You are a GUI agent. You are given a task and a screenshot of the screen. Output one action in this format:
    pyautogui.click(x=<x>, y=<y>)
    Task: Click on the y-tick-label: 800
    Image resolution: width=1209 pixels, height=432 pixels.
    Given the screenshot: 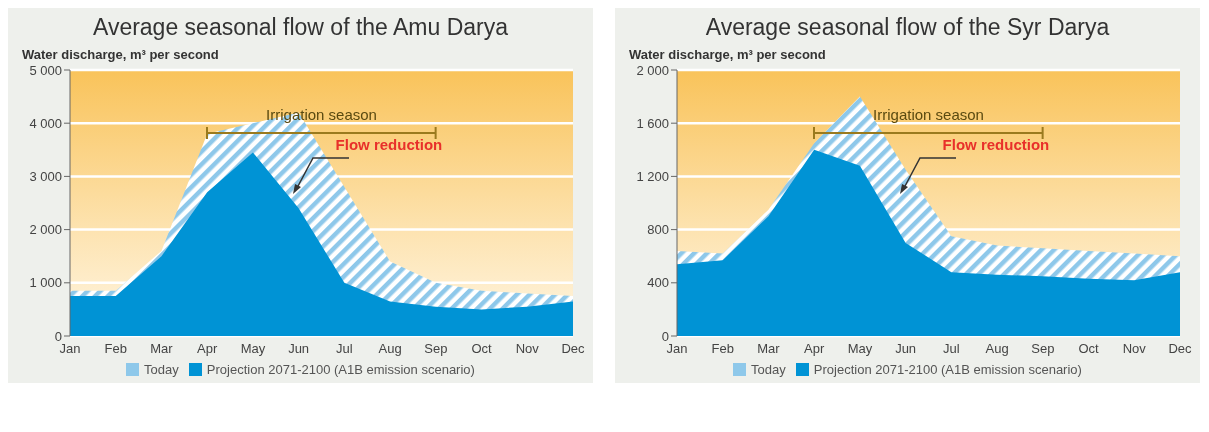 What is the action you would take?
    pyautogui.click(x=658, y=230)
    